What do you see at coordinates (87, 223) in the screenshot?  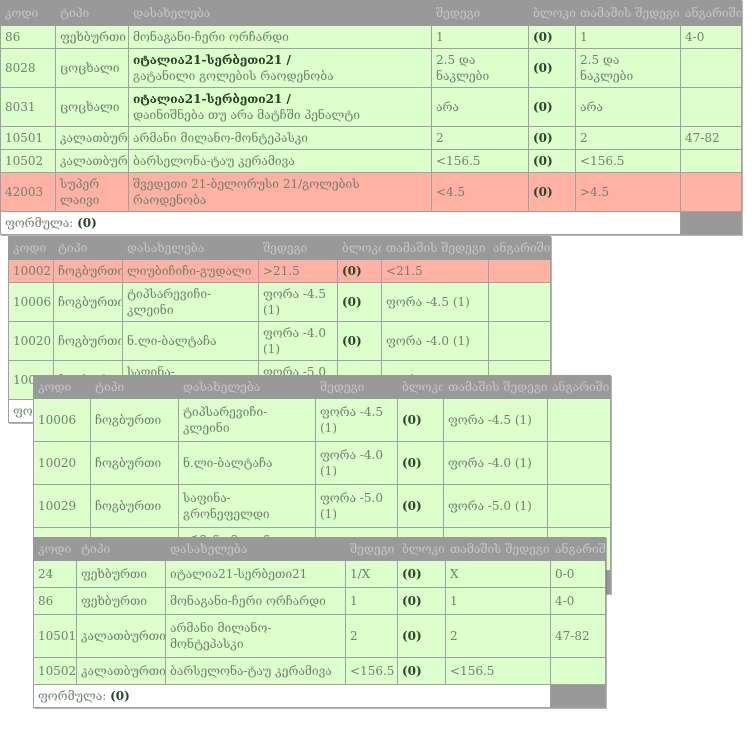 I see `formula-value: (0)` at bounding box center [87, 223].